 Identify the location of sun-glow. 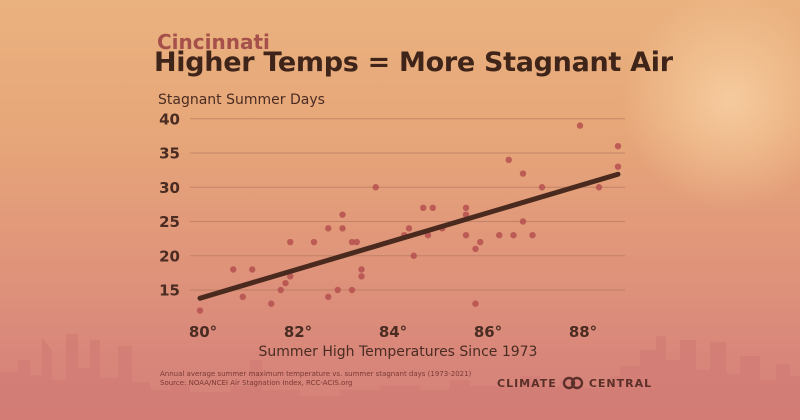
(710, 105).